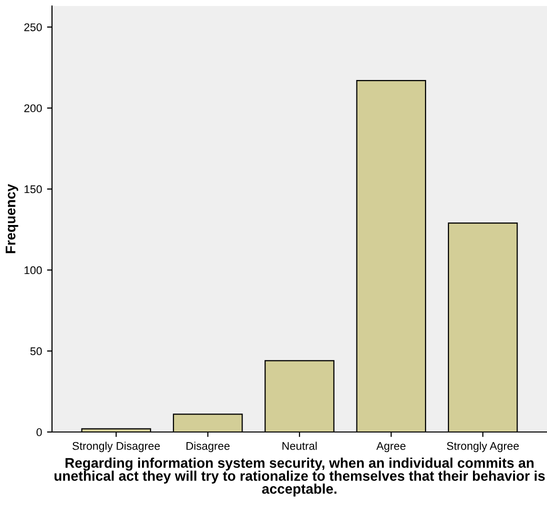 The image size is (547, 523). Describe the element at coordinates (391, 447) in the screenshot. I see `x-tick-label: Agree` at that location.